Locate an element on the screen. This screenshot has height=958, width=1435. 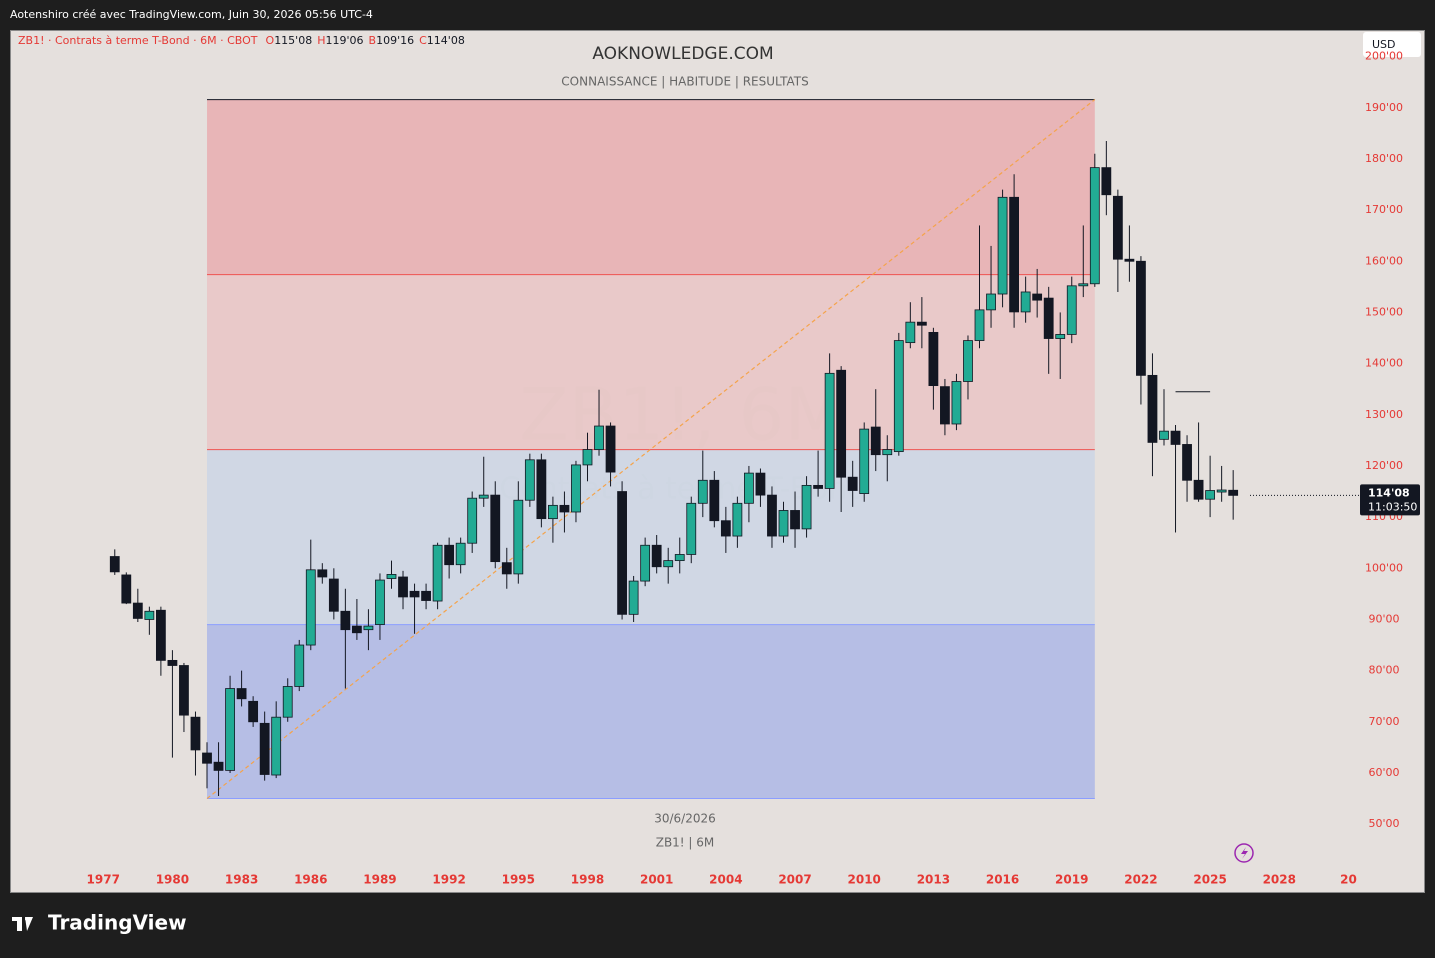
last-price-tag is located at coordinates (1390, 500).